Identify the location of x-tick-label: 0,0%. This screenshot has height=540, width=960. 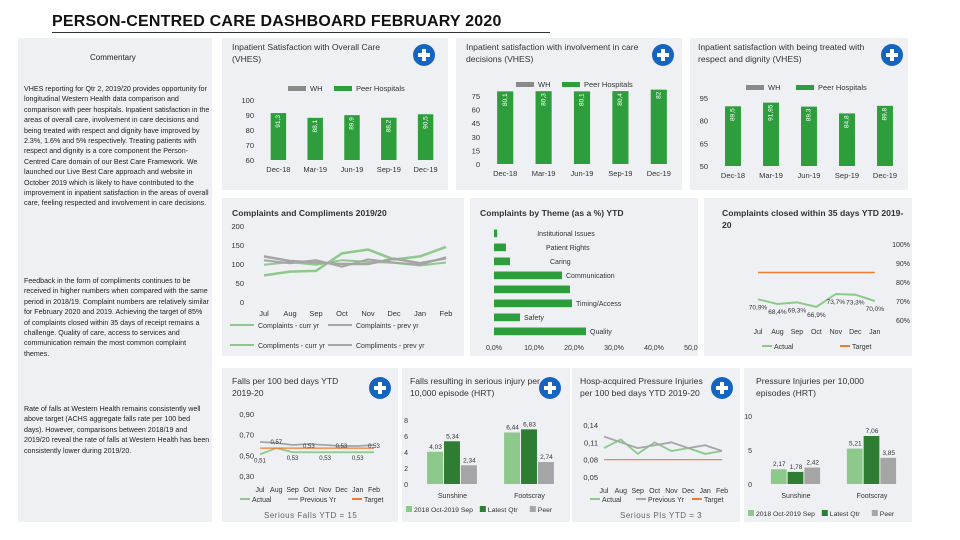
(494, 348).